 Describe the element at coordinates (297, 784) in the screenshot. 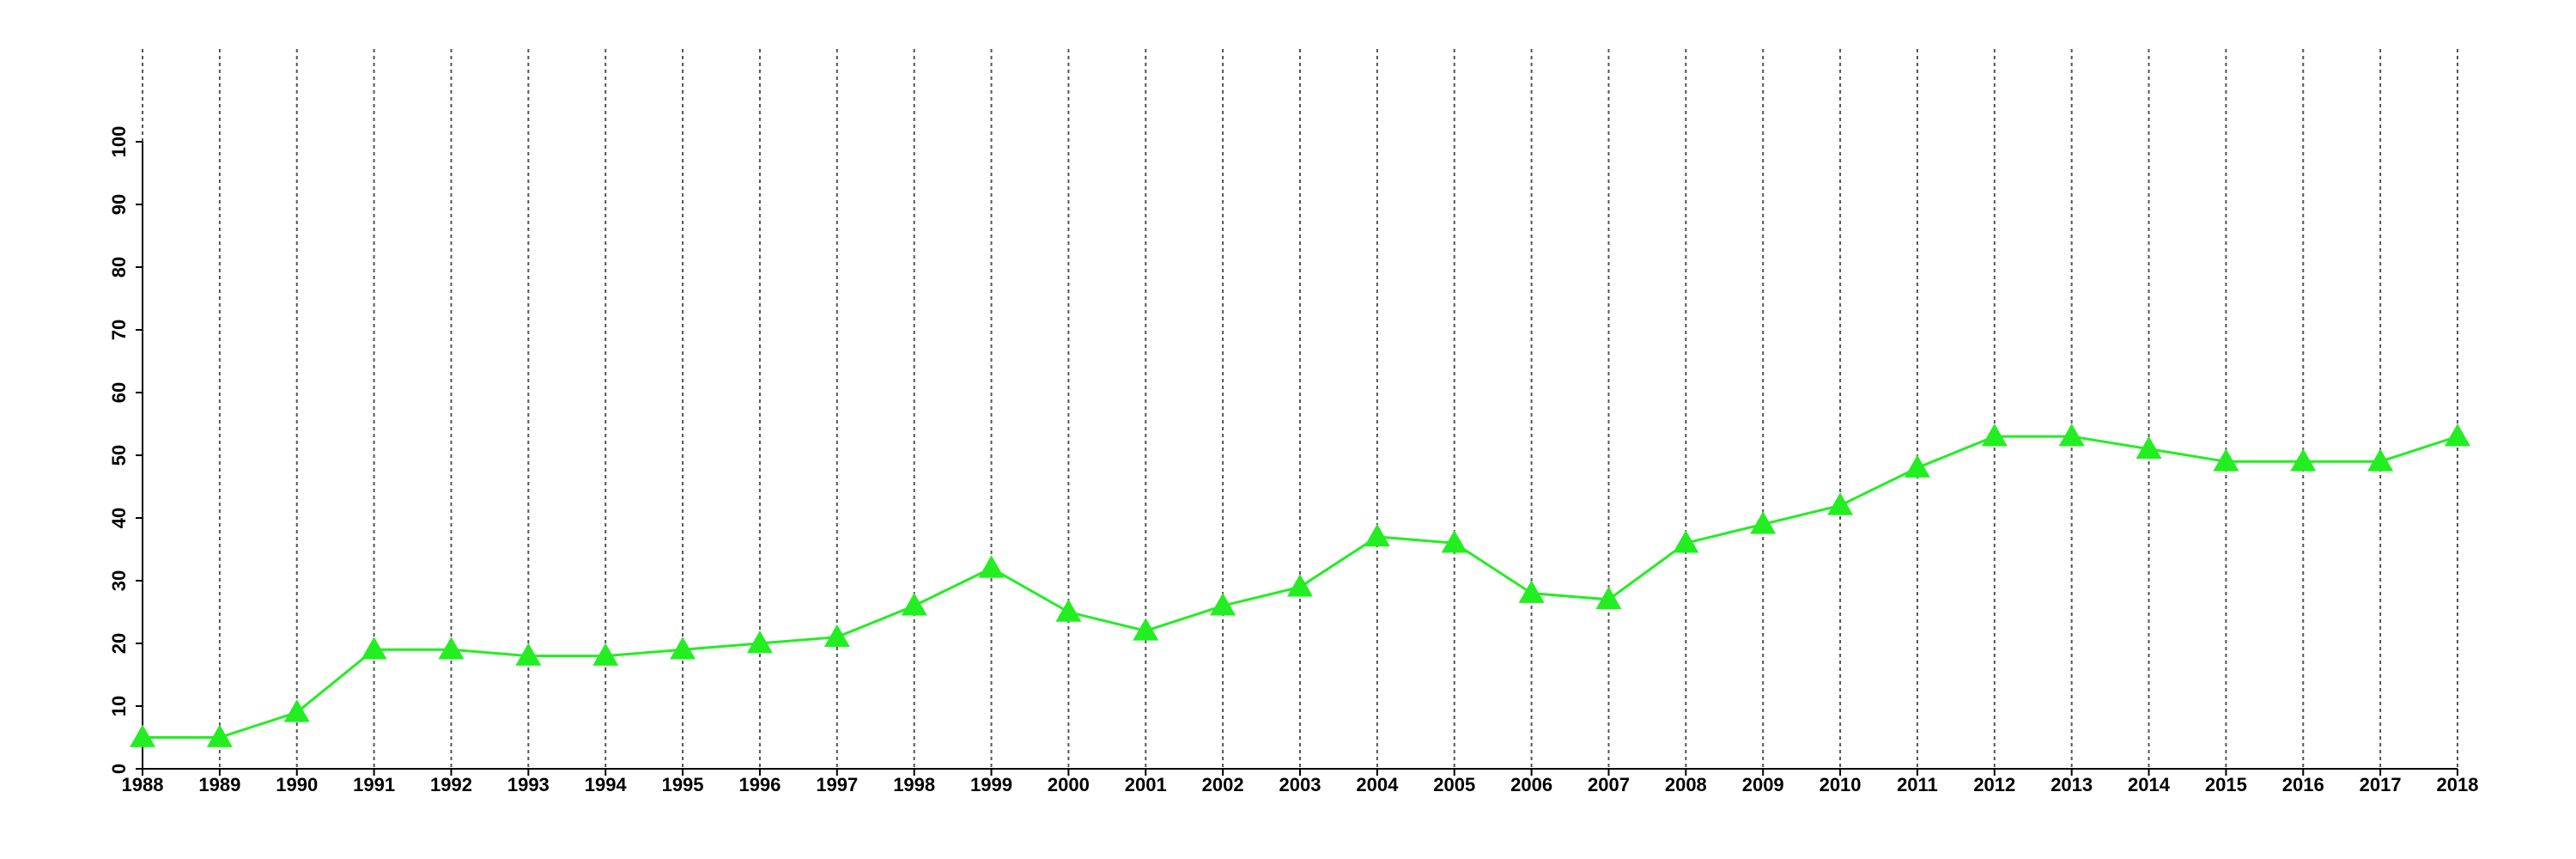

I see `x-tick-label: 1990` at that location.